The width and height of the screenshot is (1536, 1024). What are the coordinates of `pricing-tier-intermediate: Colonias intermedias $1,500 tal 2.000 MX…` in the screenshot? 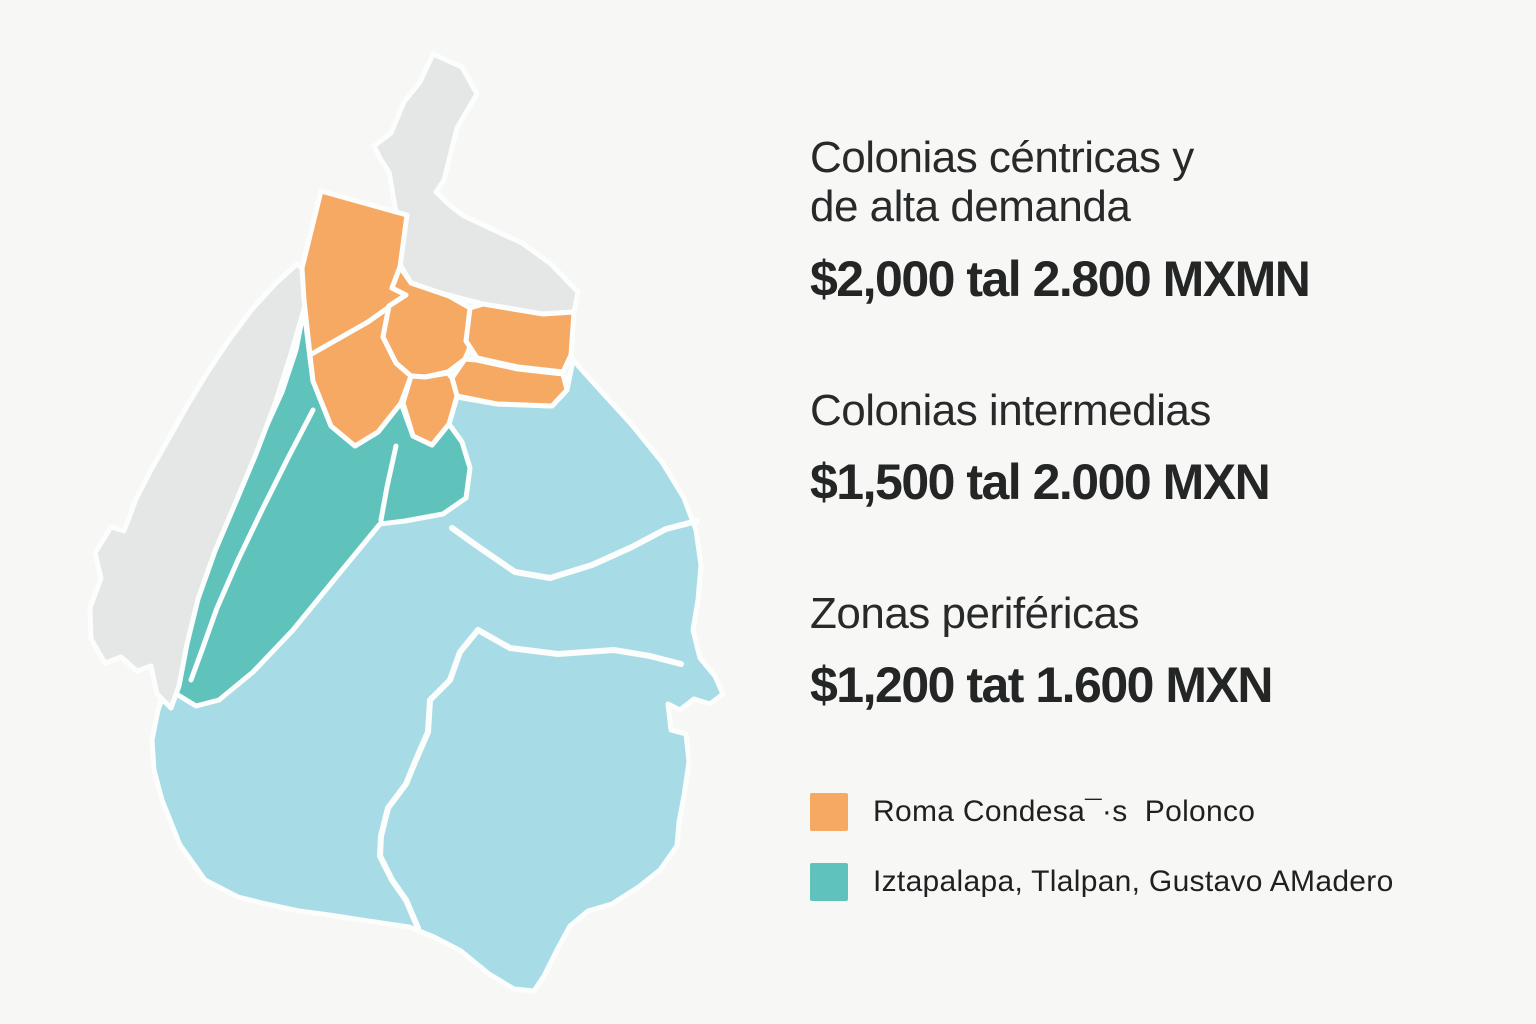 It's located at (1150, 448).